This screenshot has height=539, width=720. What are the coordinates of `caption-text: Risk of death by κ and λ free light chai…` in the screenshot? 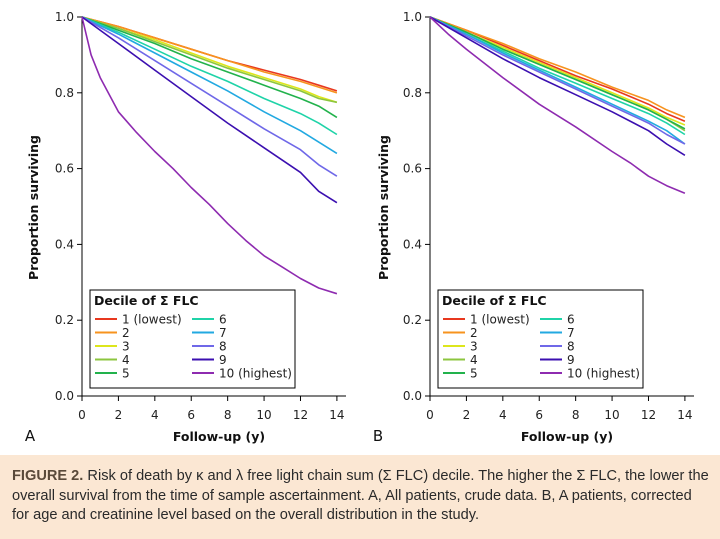 It's located at (360, 495).